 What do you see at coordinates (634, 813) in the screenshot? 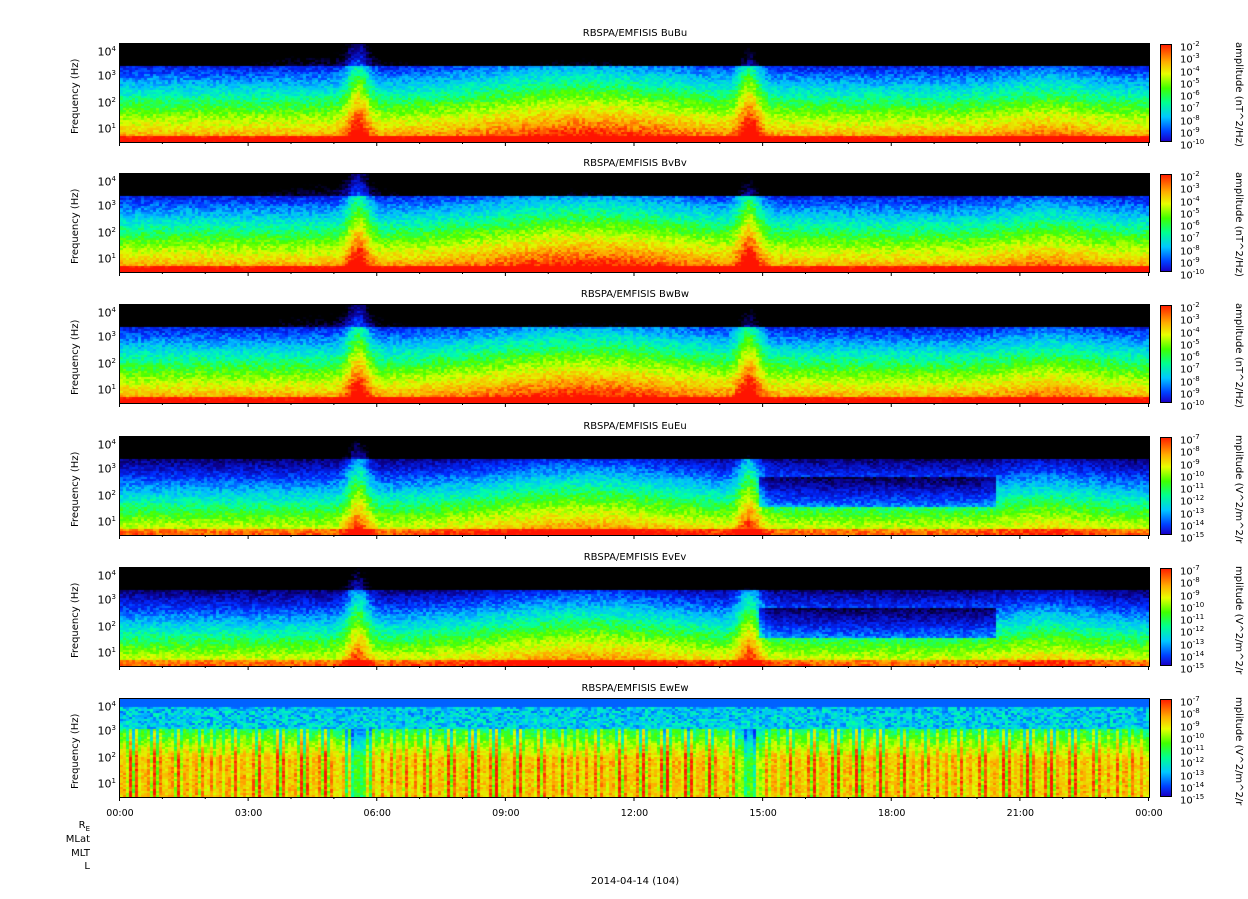
I see `x-tick-label: 12:00` at bounding box center [634, 813].